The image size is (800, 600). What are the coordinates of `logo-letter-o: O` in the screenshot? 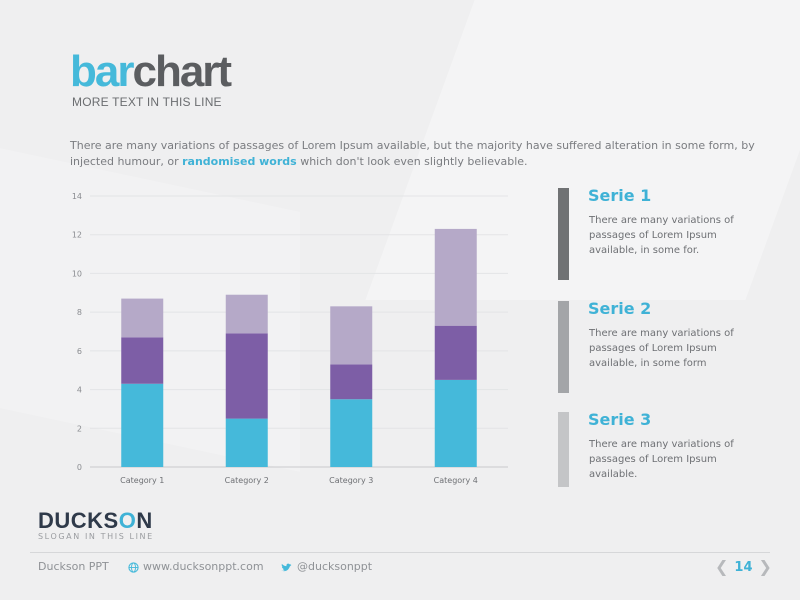 It's located at (127, 520).